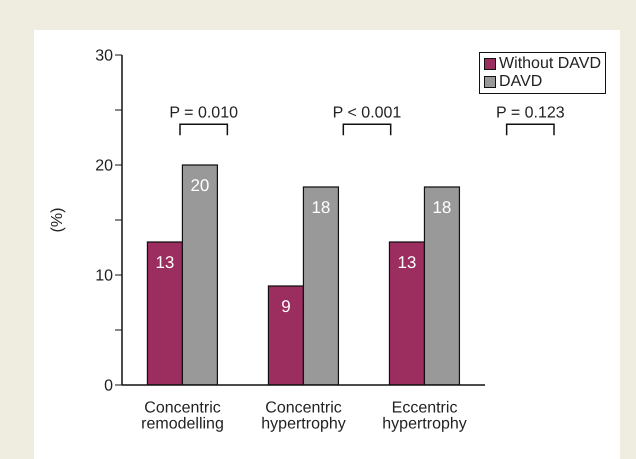 This screenshot has height=459, width=636. Describe the element at coordinates (182, 415) in the screenshot. I see `x-tick-label: Concentric remodelling` at that location.